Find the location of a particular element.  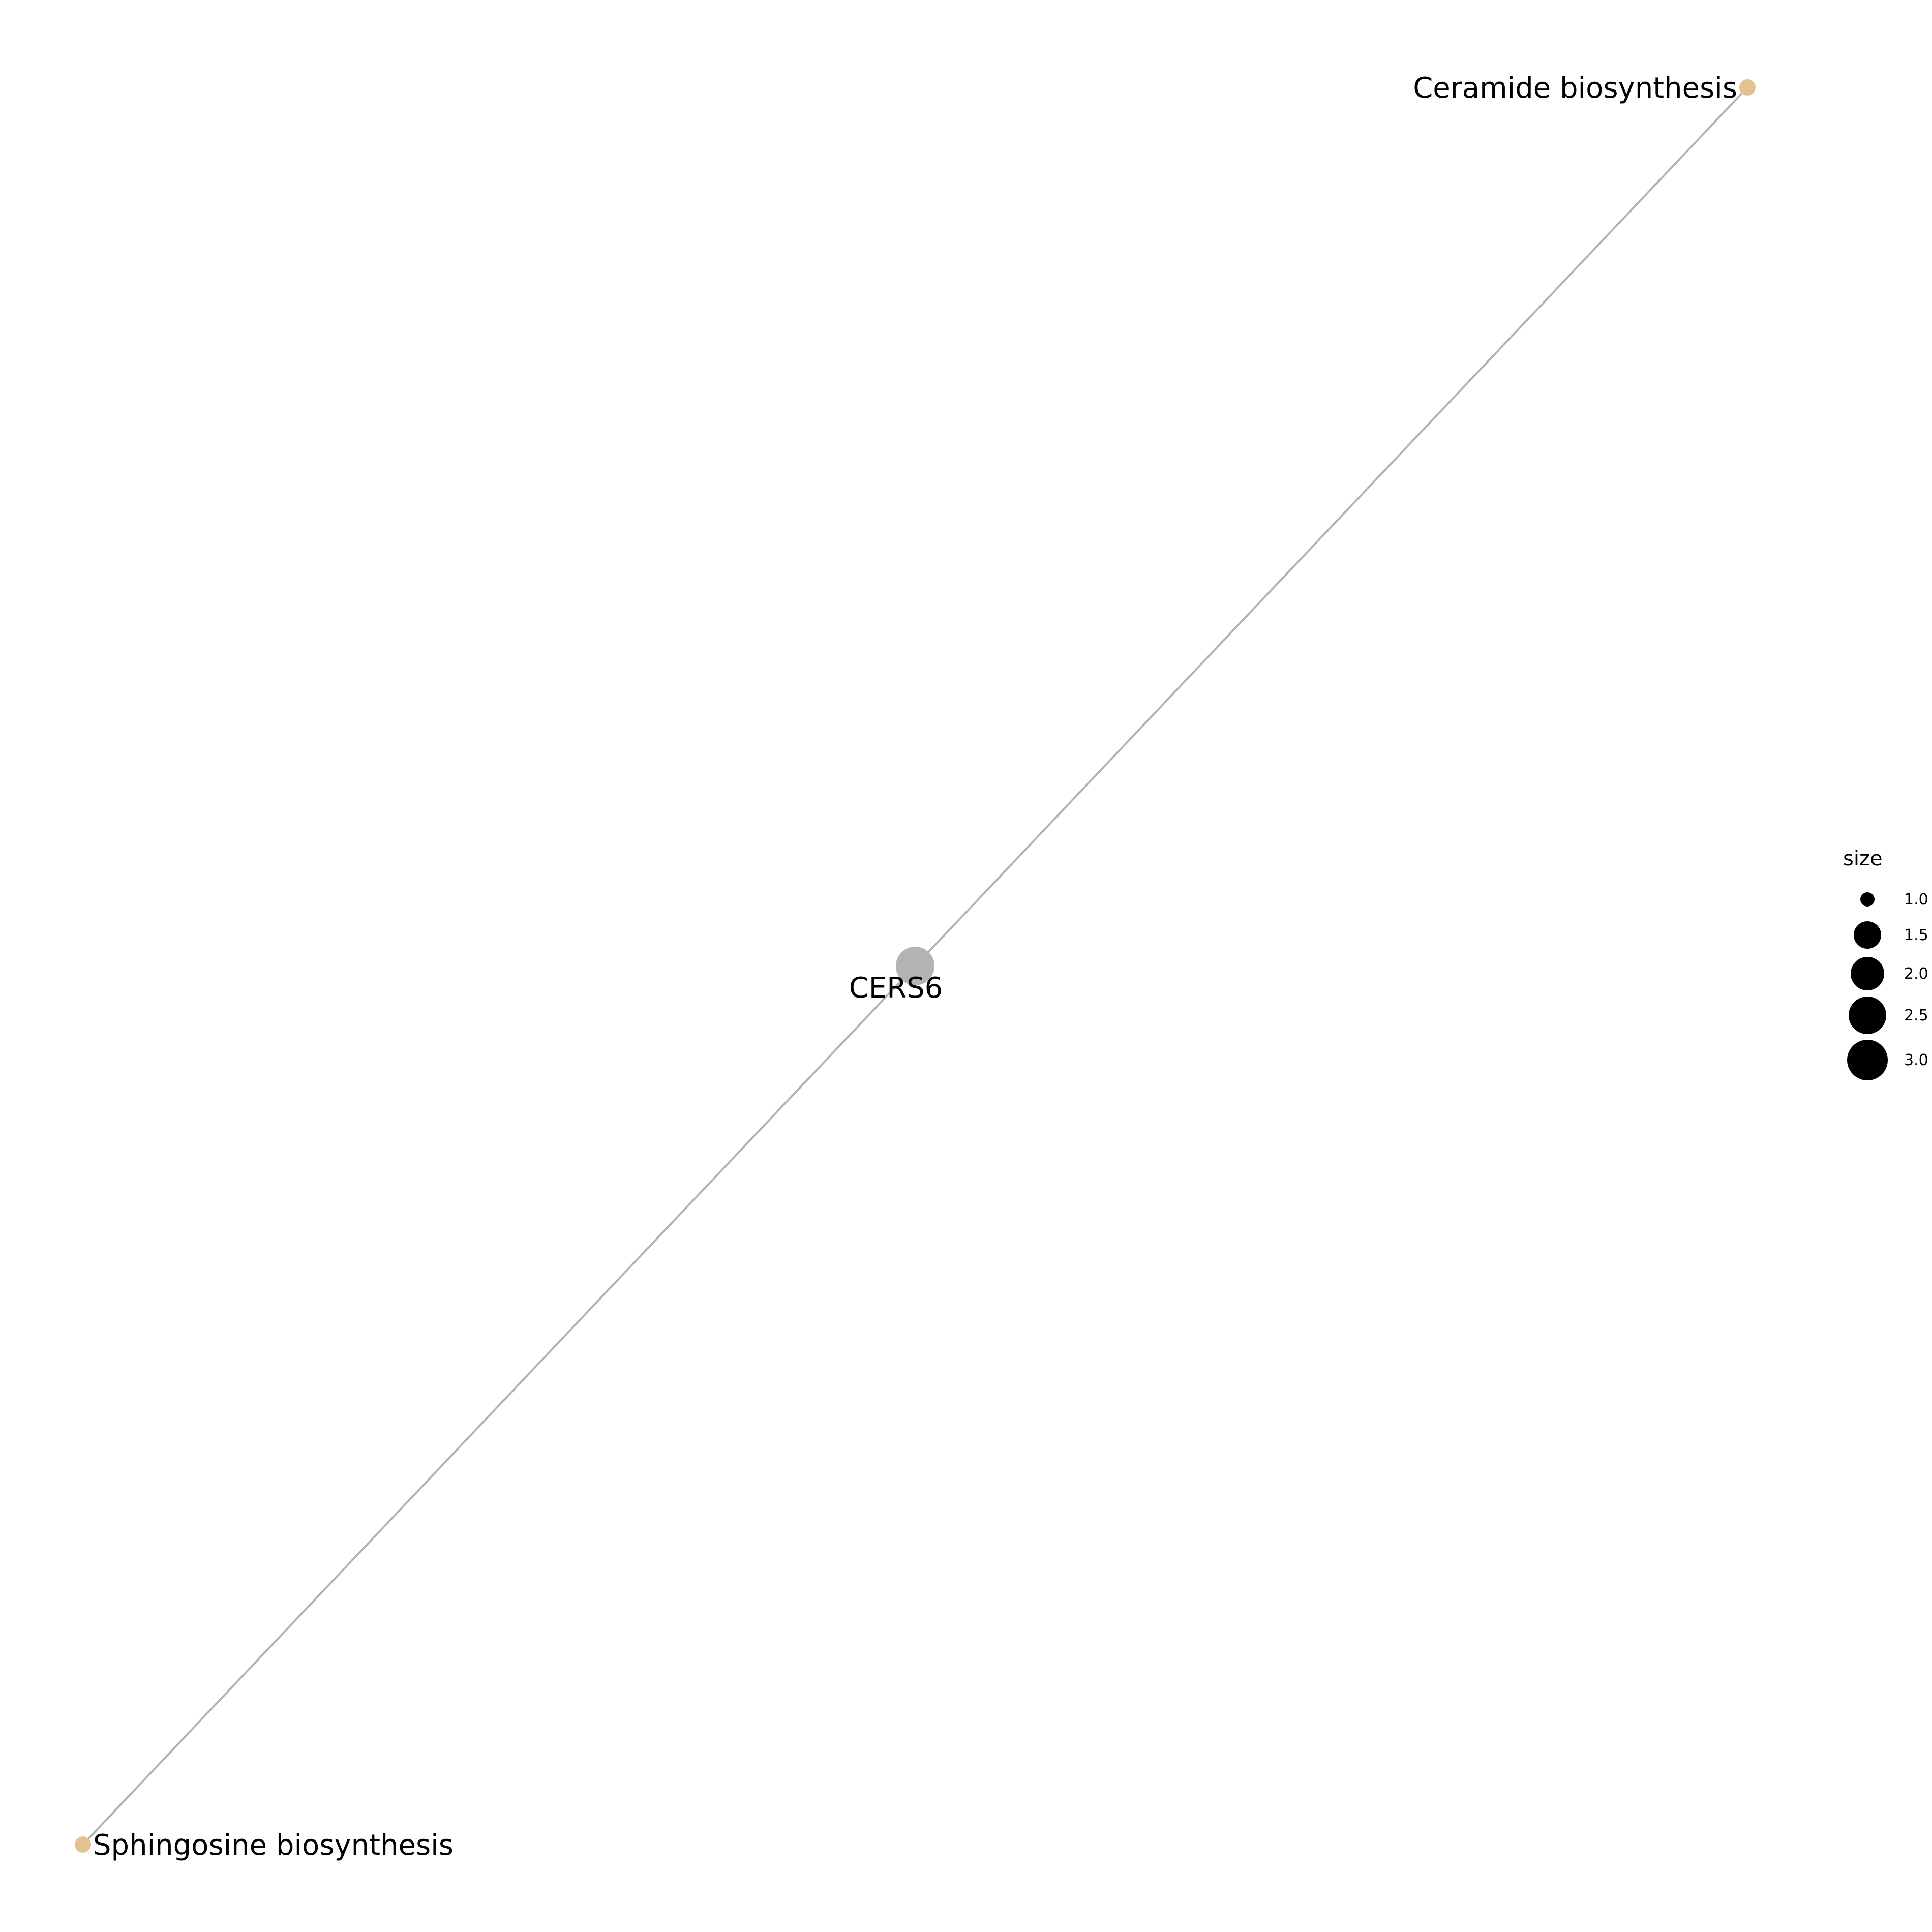

legend-title: size is located at coordinates (1863, 859).